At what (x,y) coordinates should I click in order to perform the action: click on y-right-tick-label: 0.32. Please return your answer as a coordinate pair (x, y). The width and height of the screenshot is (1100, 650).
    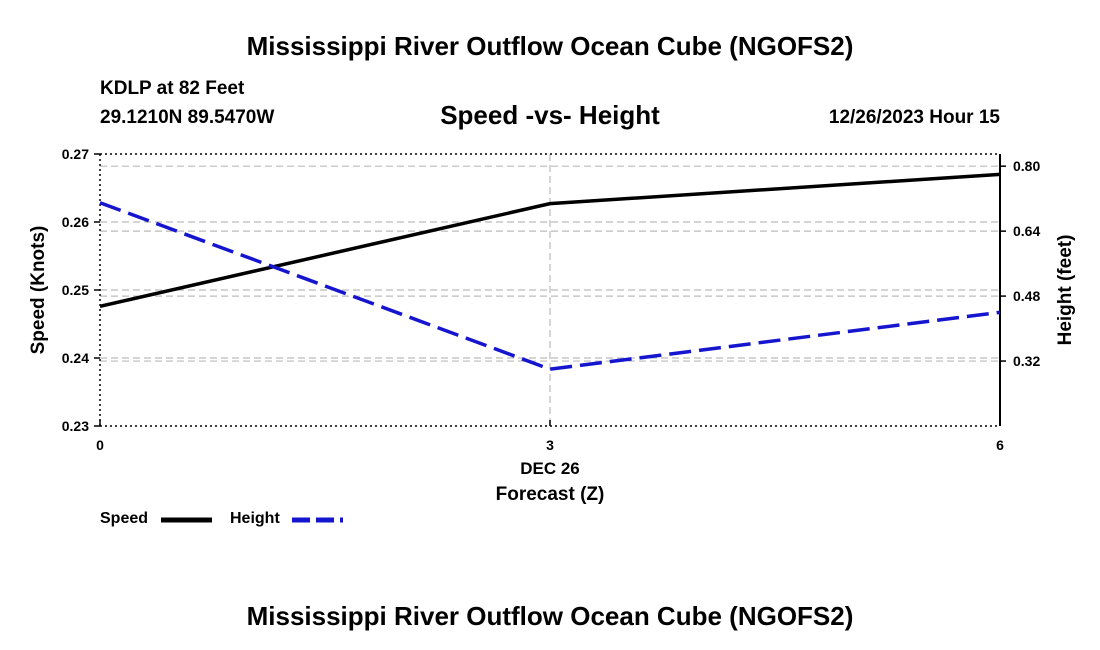
    Looking at the image, I should click on (1026, 361).